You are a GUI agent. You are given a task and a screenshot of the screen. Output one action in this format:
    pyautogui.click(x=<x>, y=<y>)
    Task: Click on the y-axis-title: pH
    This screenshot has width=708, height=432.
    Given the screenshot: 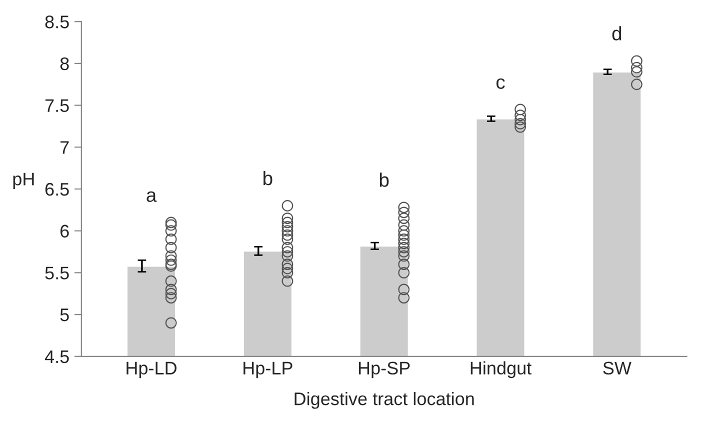 What is the action you would take?
    pyautogui.click(x=23, y=180)
    